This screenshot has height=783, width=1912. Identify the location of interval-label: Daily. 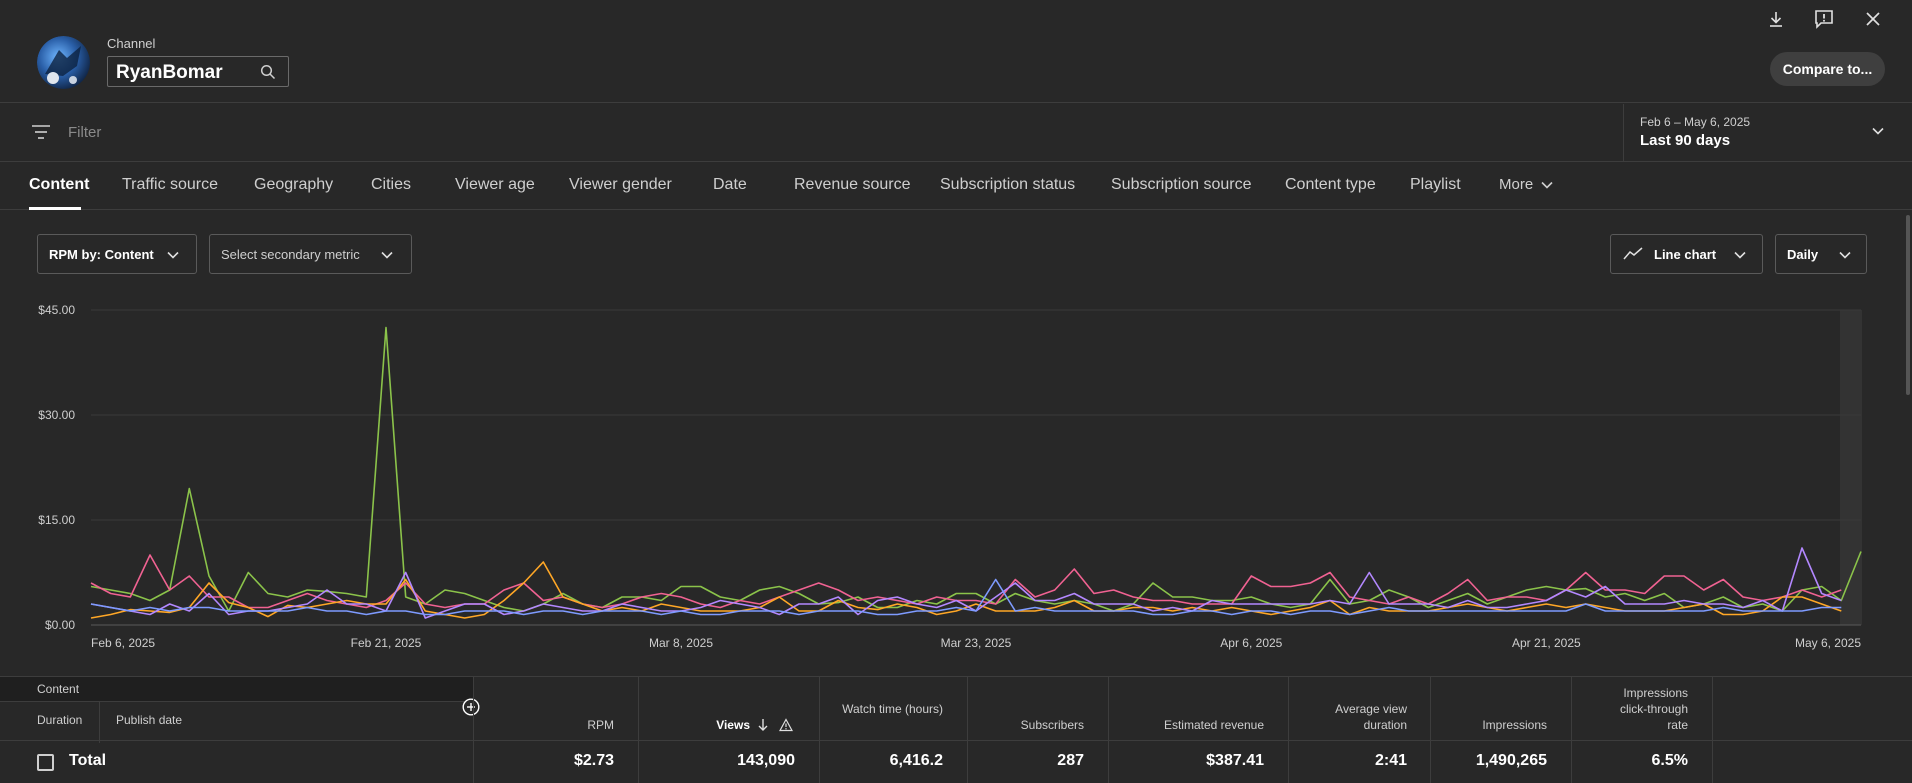
(1803, 254).